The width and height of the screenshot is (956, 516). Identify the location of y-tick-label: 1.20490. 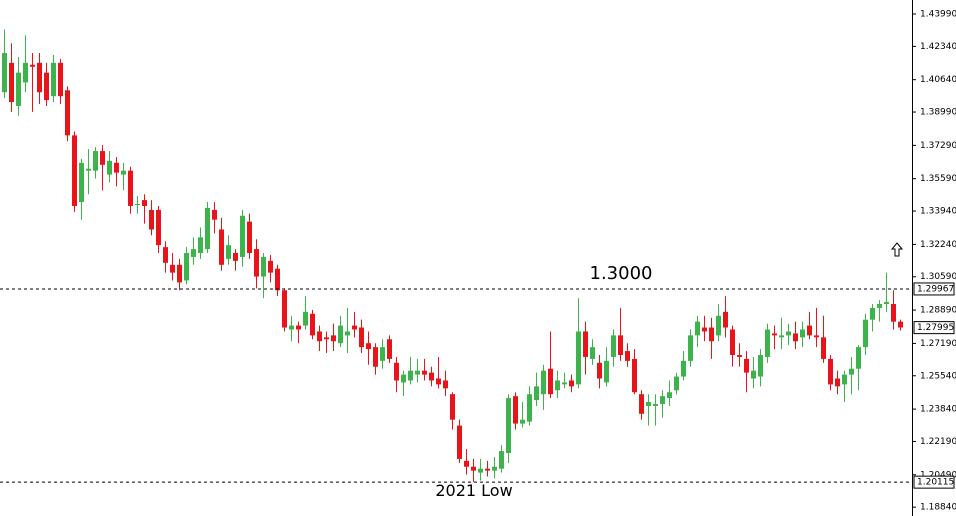
(938, 475).